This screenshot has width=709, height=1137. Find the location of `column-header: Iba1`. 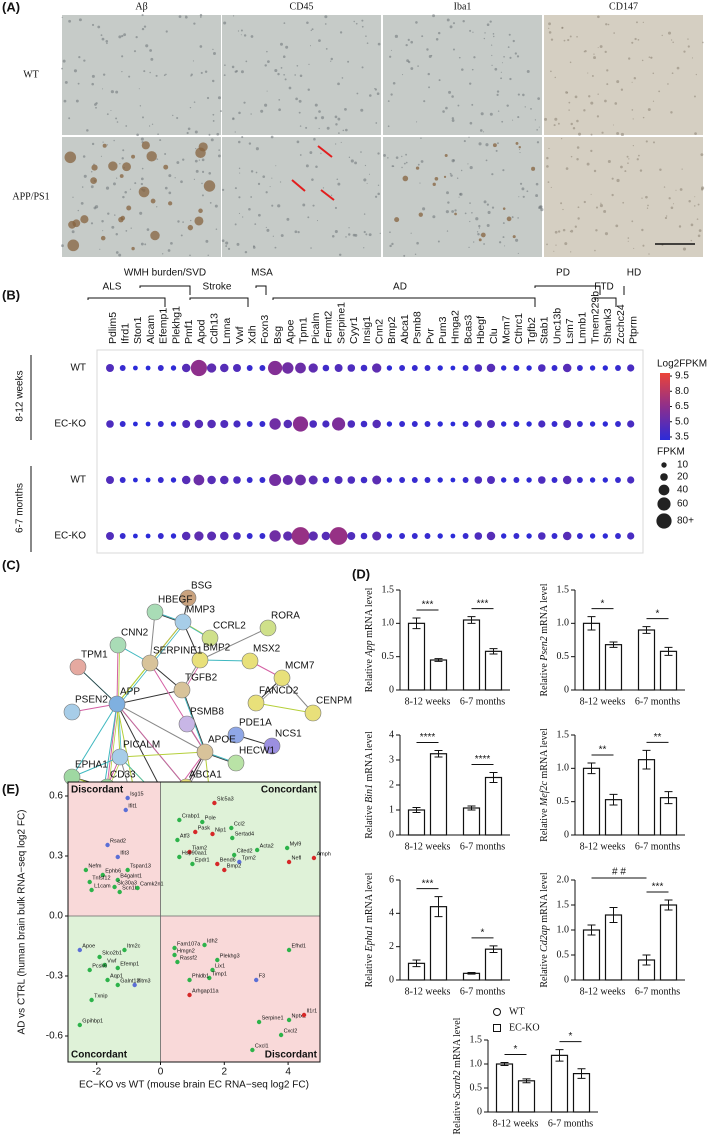

column-header: Iba1 is located at coordinates (463, 6).